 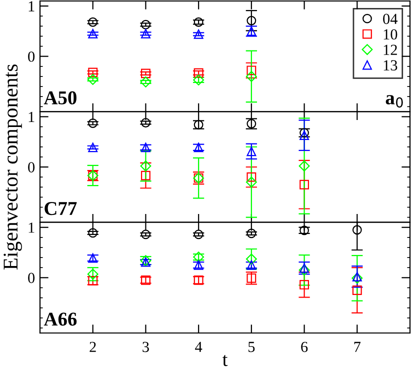 What do you see at coordinates (251, 347) in the screenshot?
I see `x-tick-label: 5` at bounding box center [251, 347].